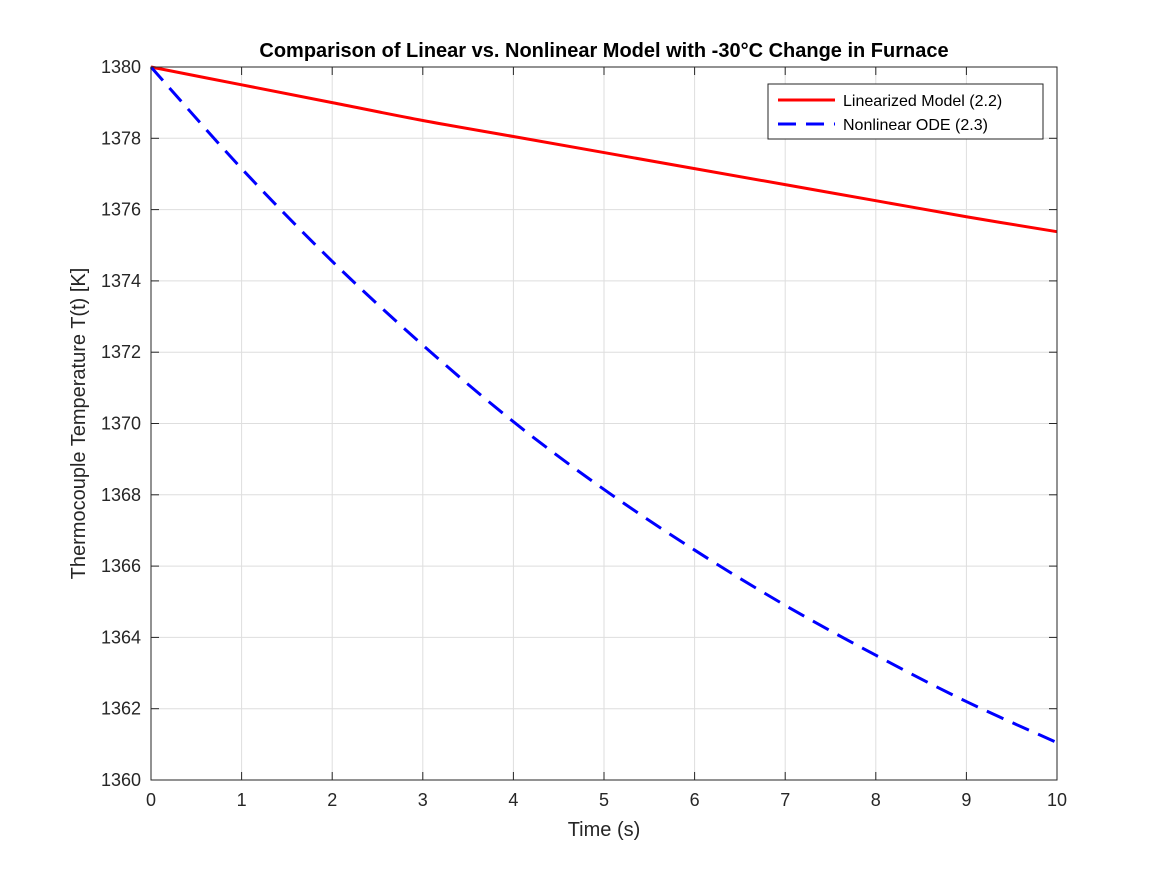 This screenshot has height=880, width=1167. What do you see at coordinates (922, 101) in the screenshot?
I see `legend-label-1: Linearized Model (2.2)` at bounding box center [922, 101].